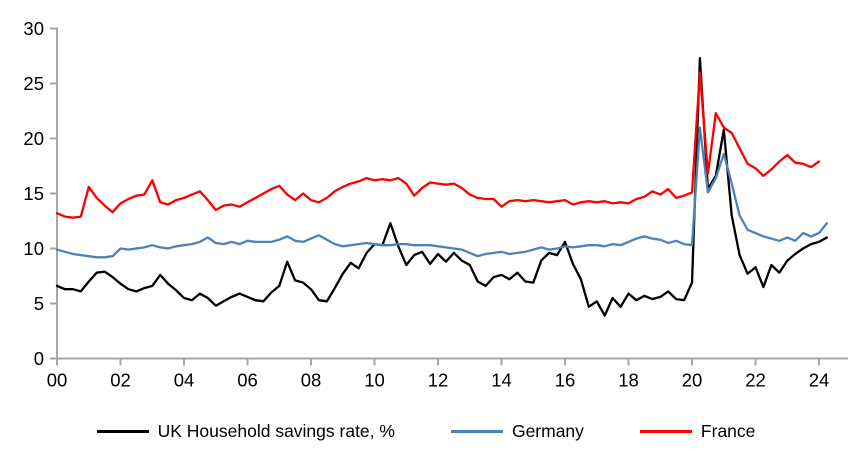  I want to click on x-tick-label: 20, so click(692, 380).